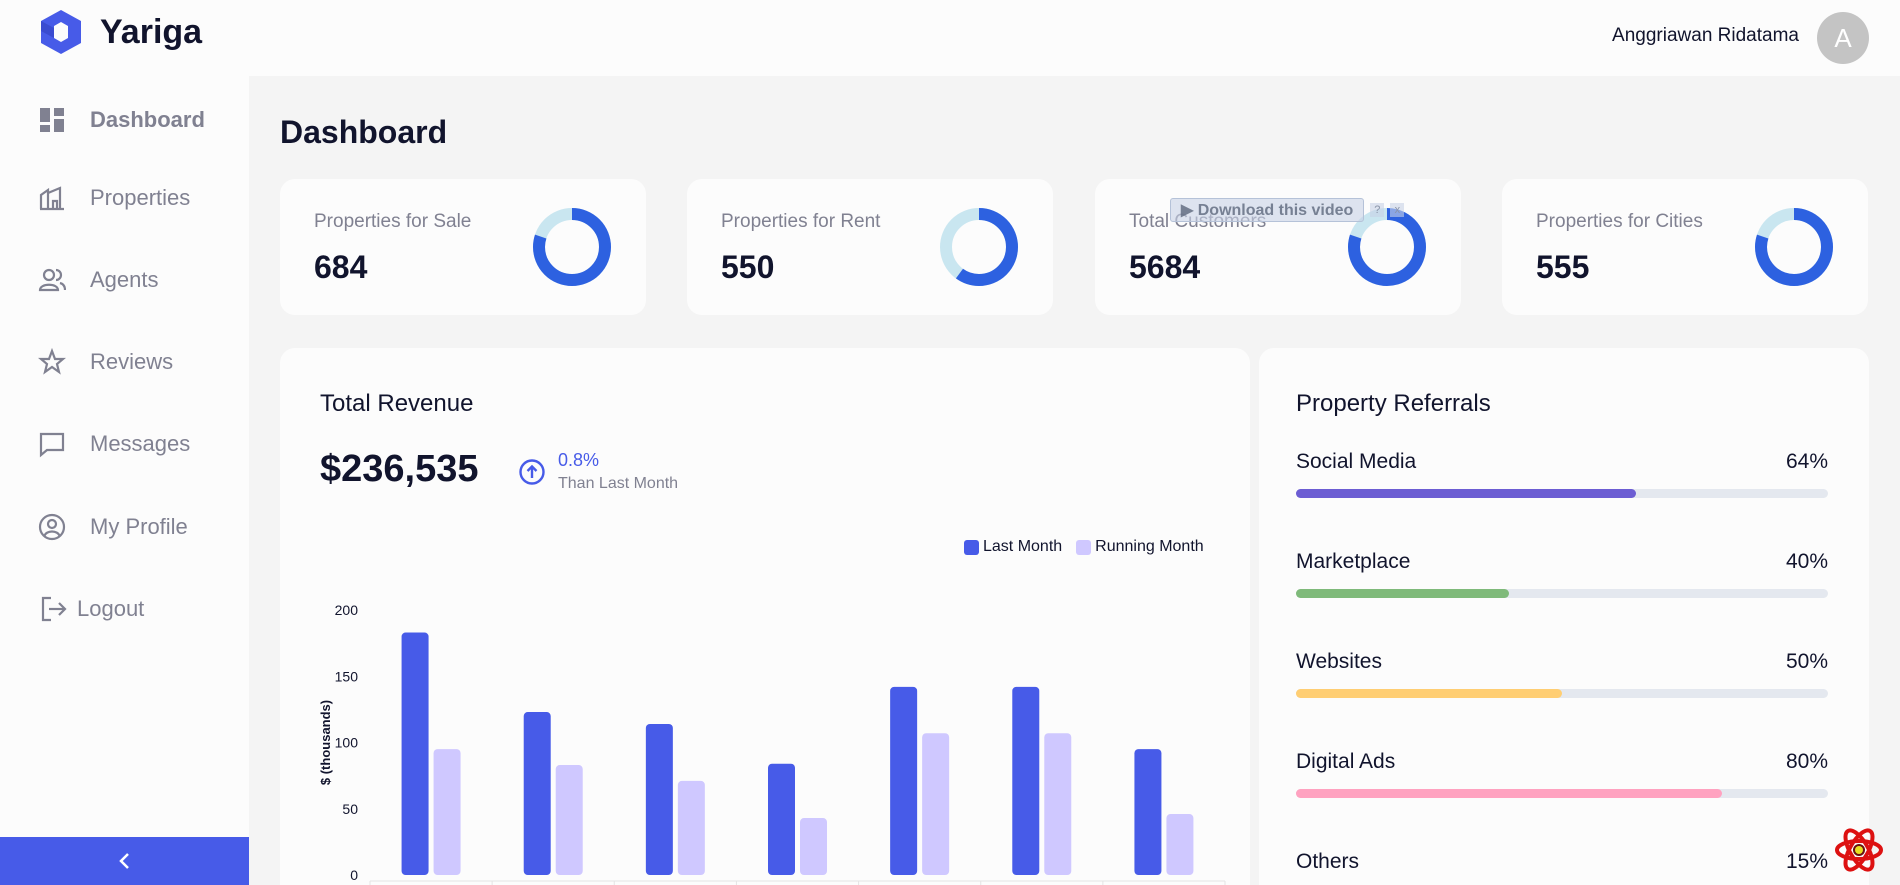  I want to click on referral-name: Digital Ads, so click(1346, 761).